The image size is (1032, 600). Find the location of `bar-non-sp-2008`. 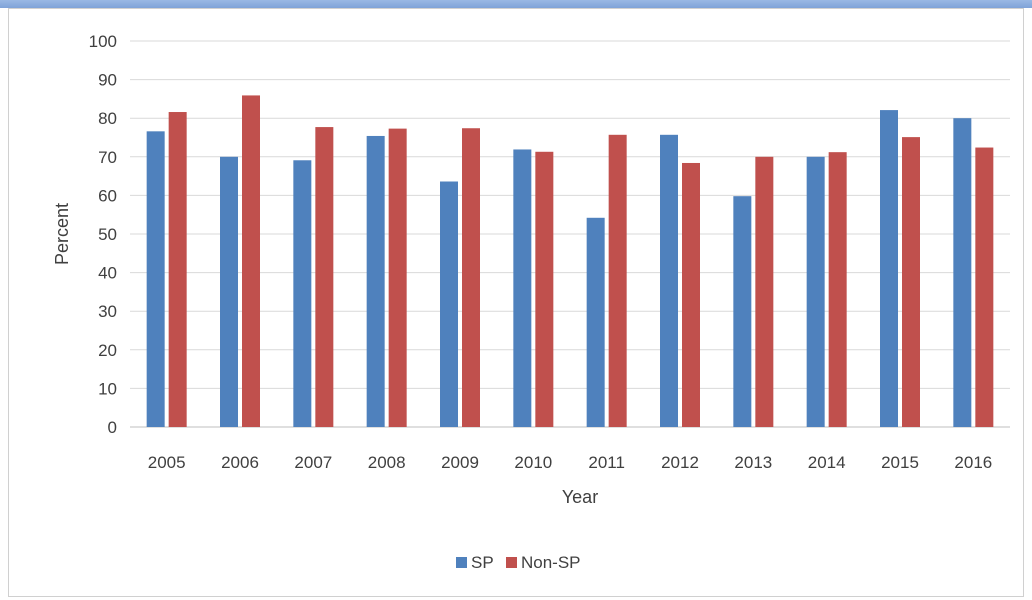

bar-non-sp-2008 is located at coordinates (397, 277).